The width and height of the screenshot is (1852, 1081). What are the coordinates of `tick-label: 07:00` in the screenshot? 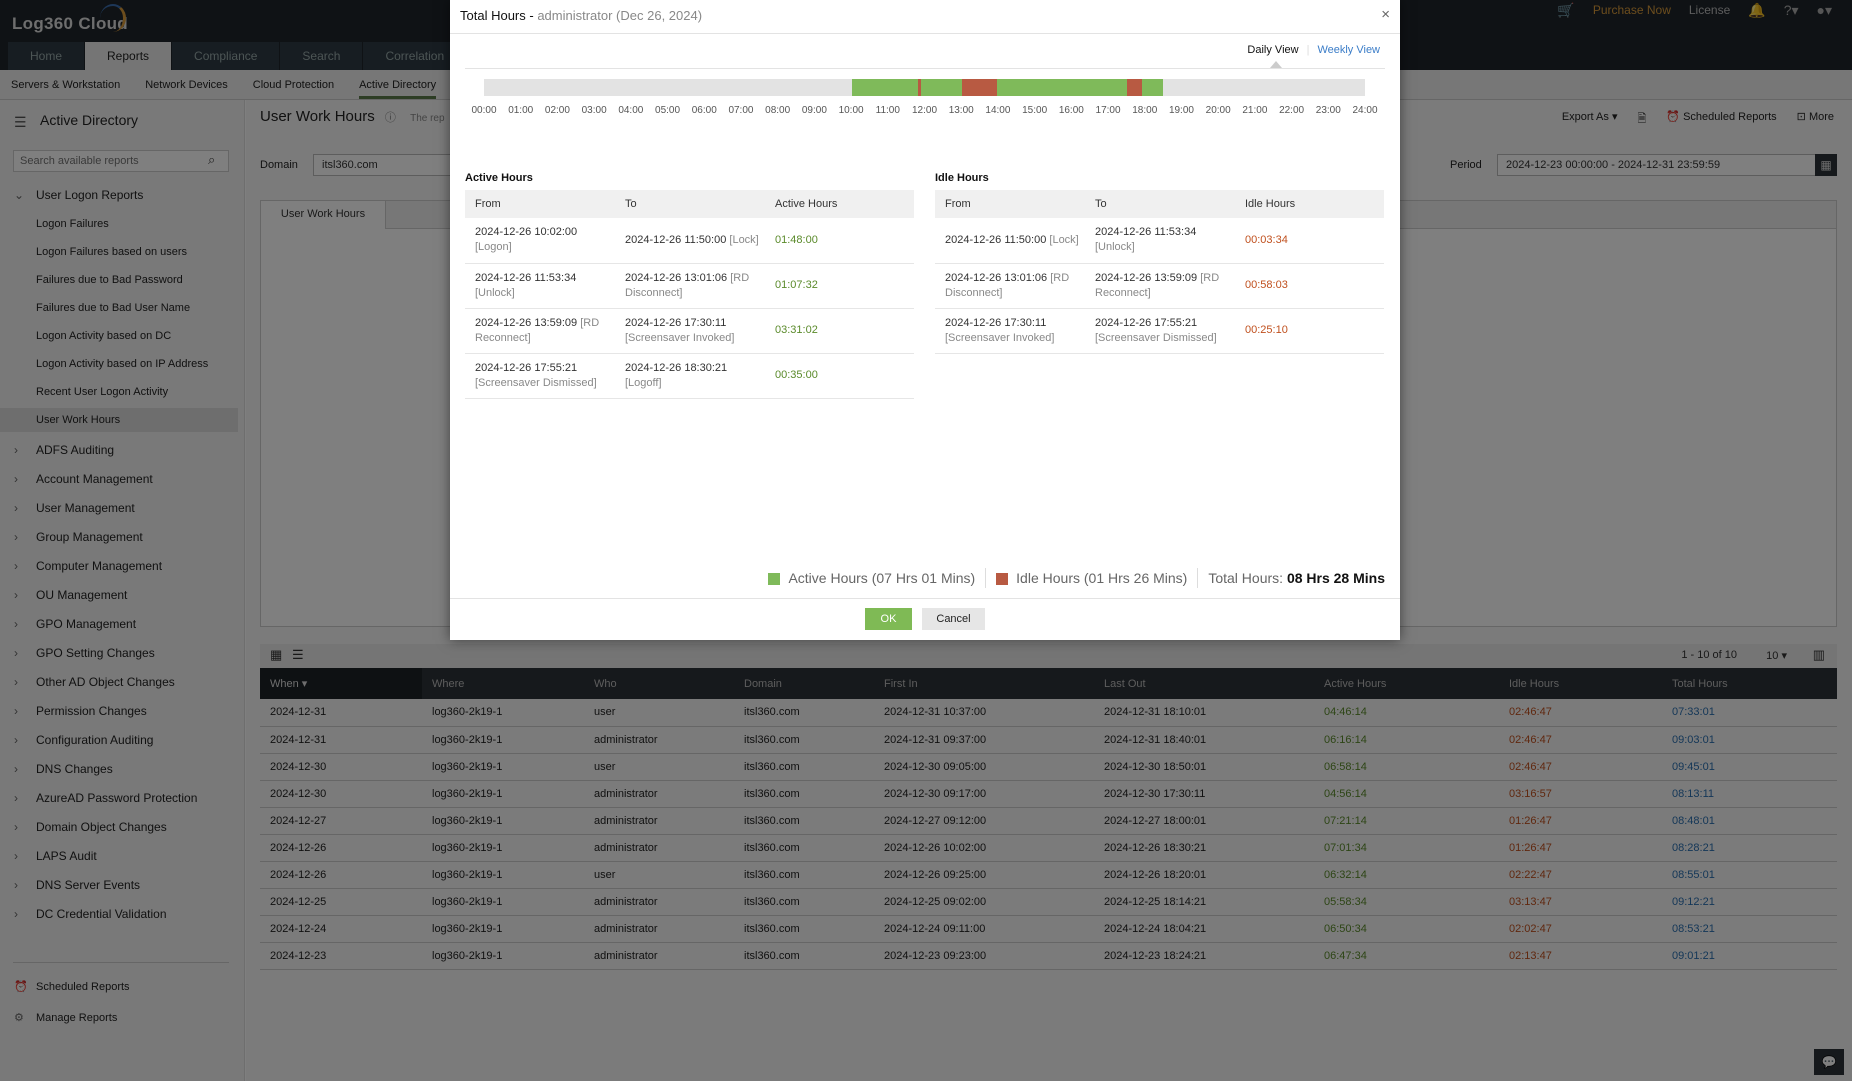 It's located at (741, 110).